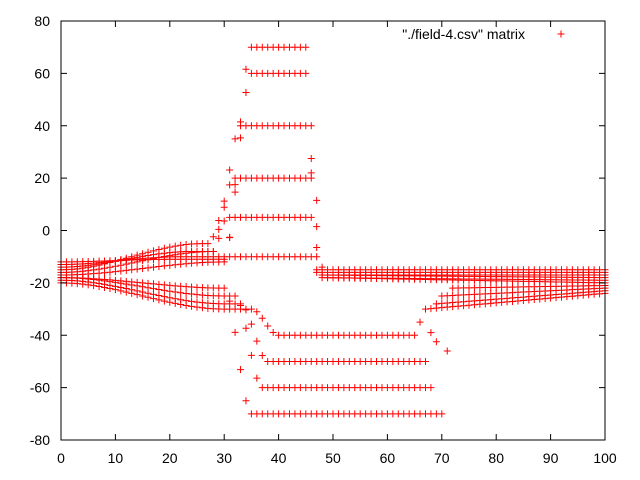 Image resolution: width=640 pixels, height=480 pixels. What do you see at coordinates (463, 34) in the screenshot?
I see `legend-label: "./field-4.csv" matrix` at bounding box center [463, 34].